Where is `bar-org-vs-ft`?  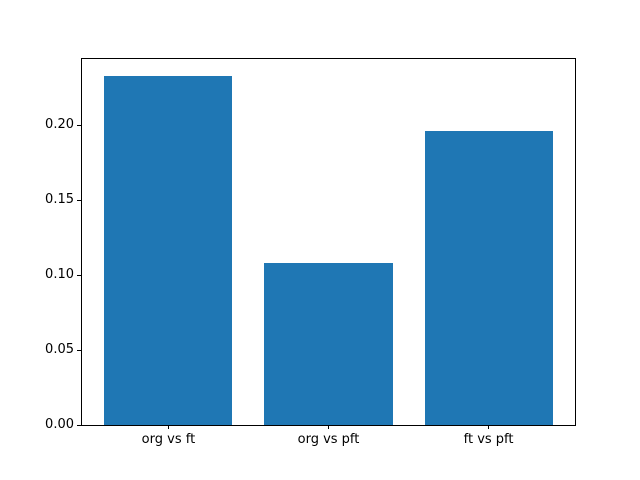
bar-org-vs-ft is located at coordinates (168, 250).